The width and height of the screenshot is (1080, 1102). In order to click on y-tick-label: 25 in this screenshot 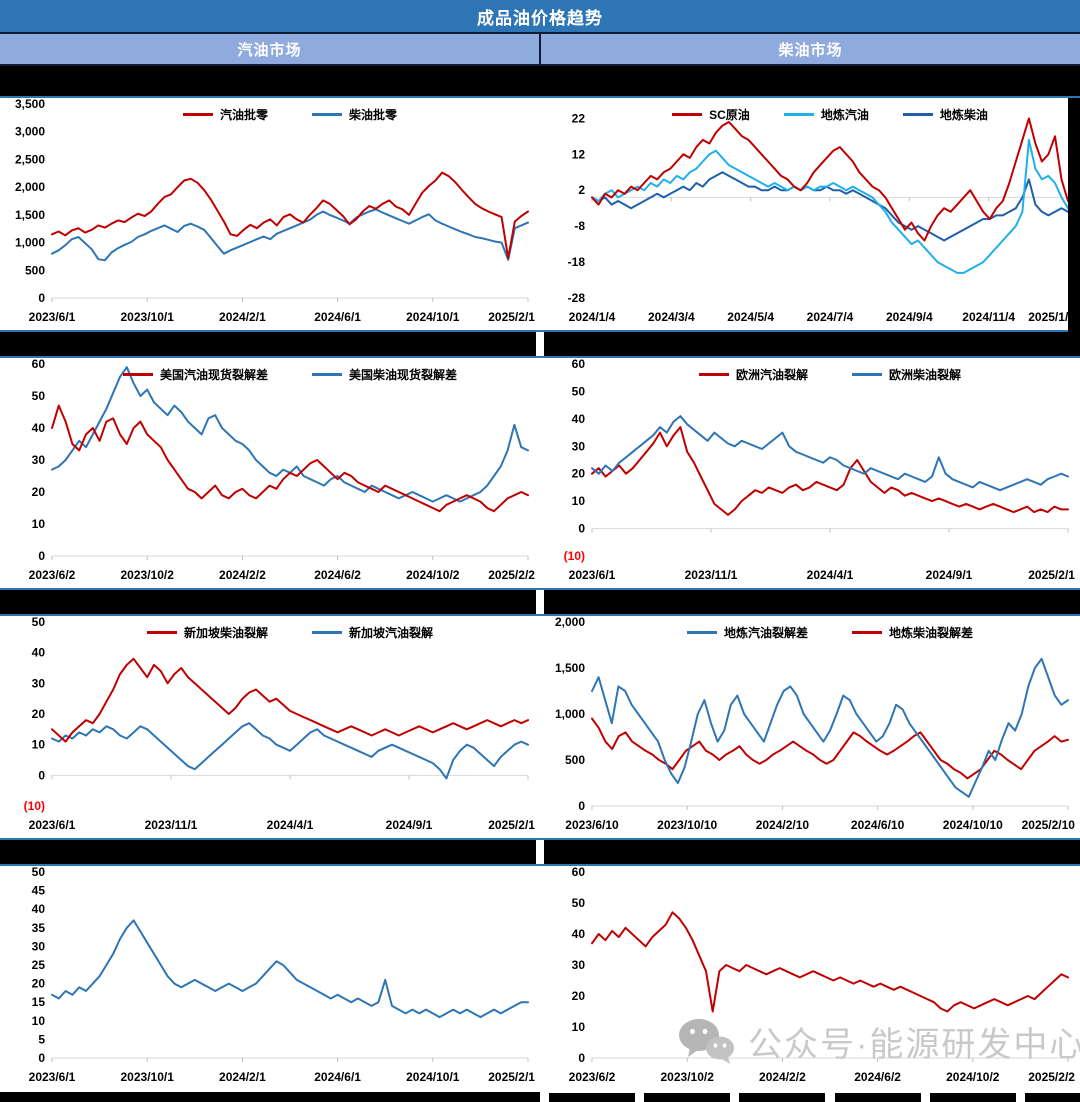, I will do `click(39, 965)`.